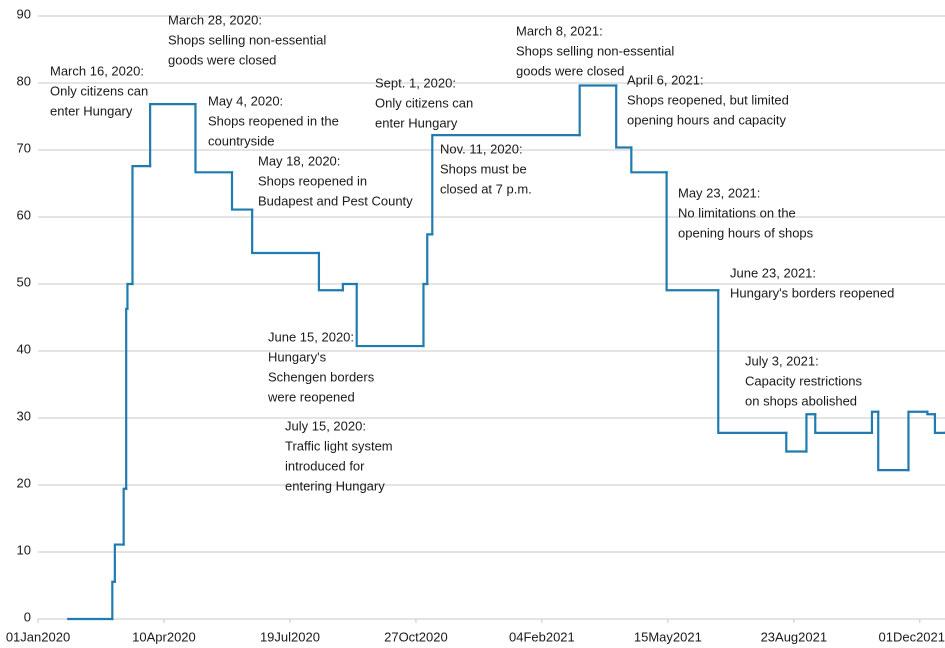 The image size is (945, 648). Describe the element at coordinates (311, 396) in the screenshot. I see `annotation-text: were reopened` at that location.